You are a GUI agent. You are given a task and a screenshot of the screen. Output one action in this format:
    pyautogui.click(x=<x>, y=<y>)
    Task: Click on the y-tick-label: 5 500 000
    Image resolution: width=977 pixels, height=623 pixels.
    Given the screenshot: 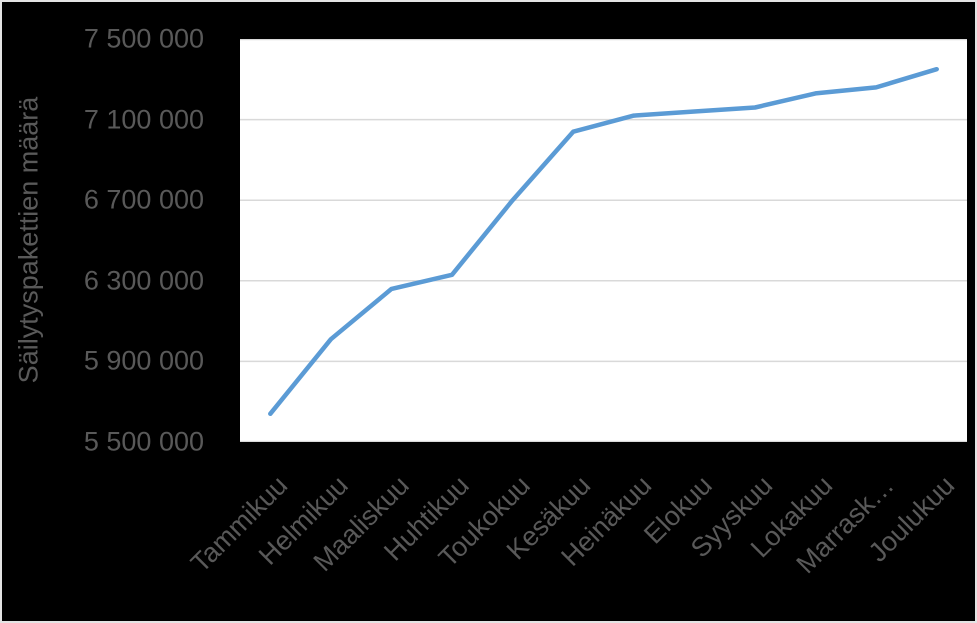 What is the action you would take?
    pyautogui.click(x=143, y=441)
    